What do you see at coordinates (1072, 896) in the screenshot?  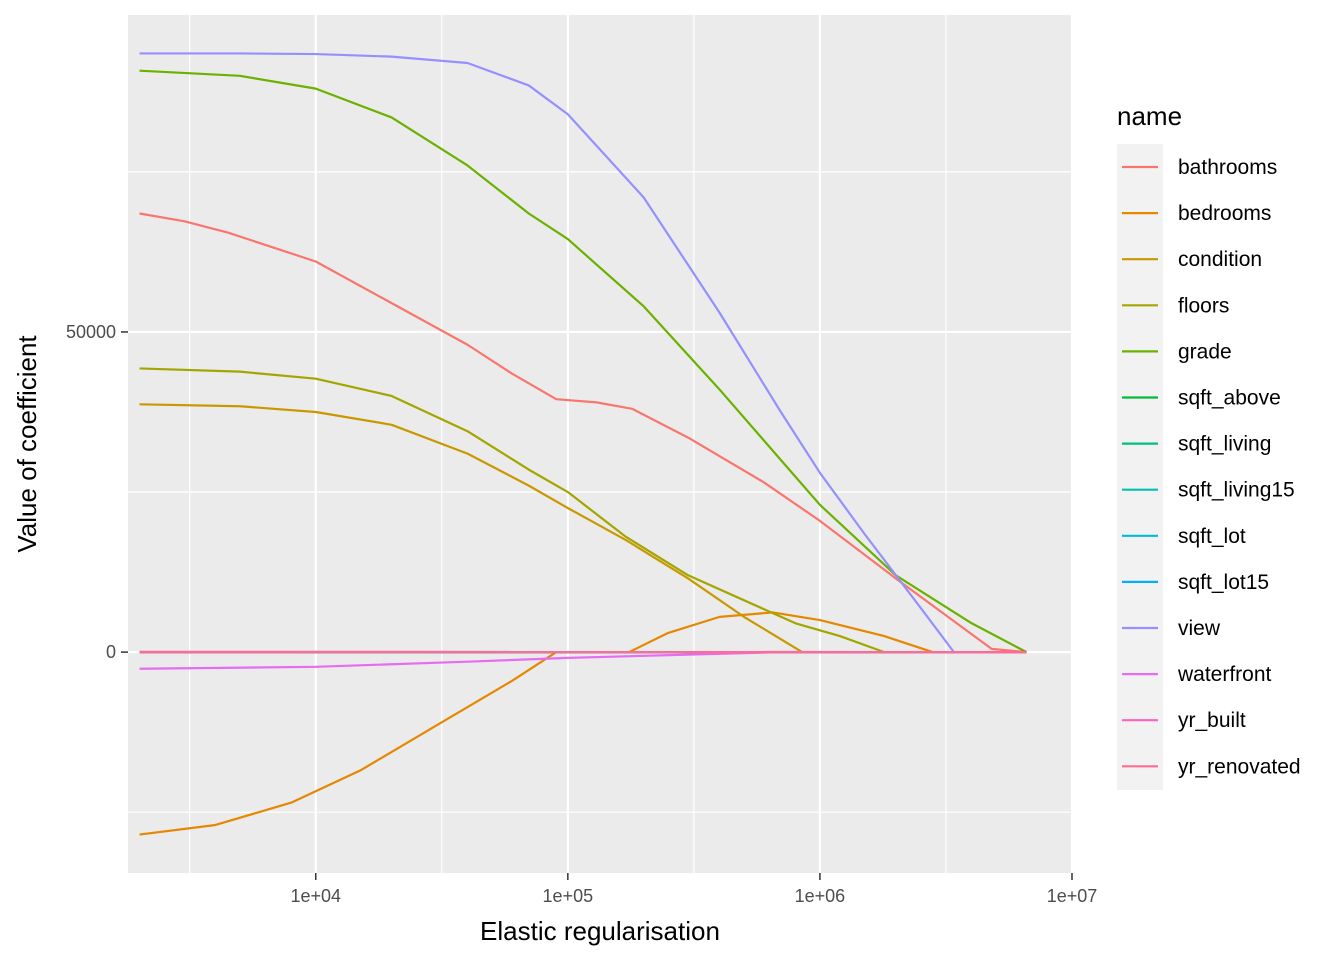 I see `x-tick-label-3: 1e+07` at bounding box center [1072, 896].